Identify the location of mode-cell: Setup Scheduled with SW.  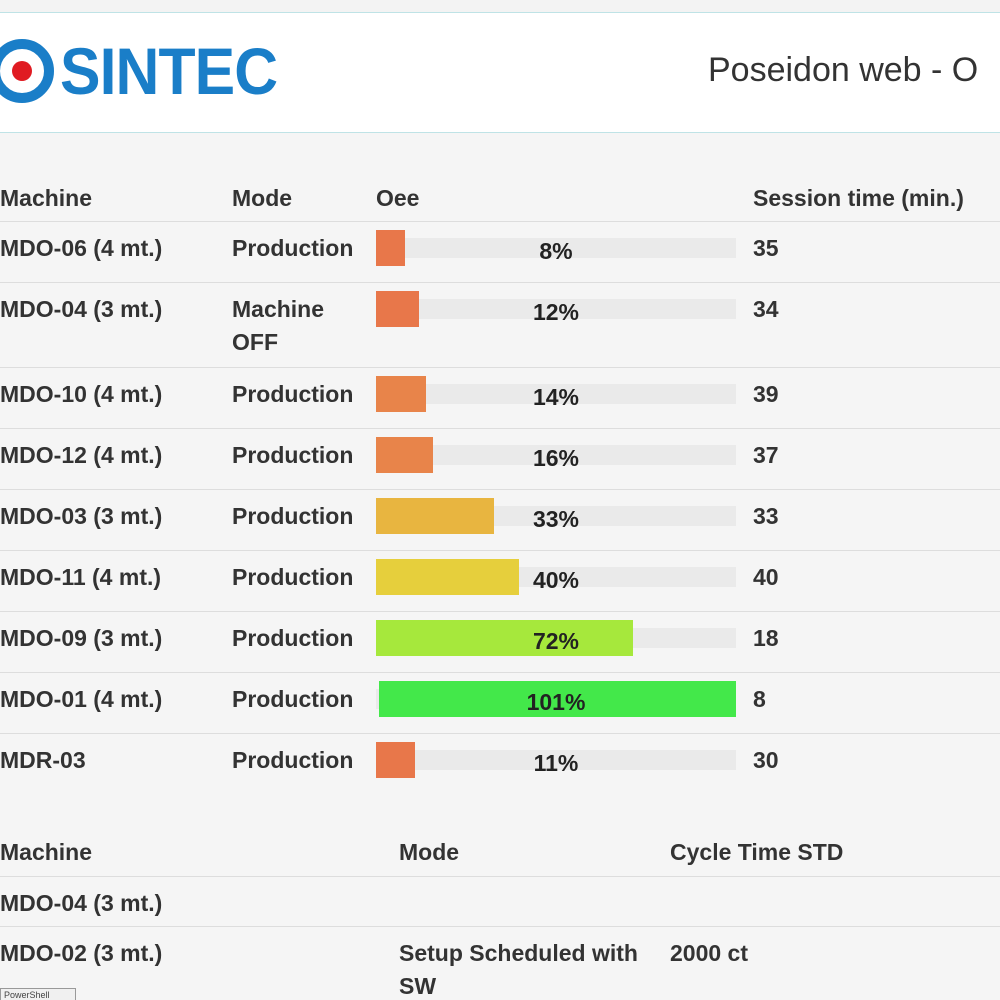
(518, 969).